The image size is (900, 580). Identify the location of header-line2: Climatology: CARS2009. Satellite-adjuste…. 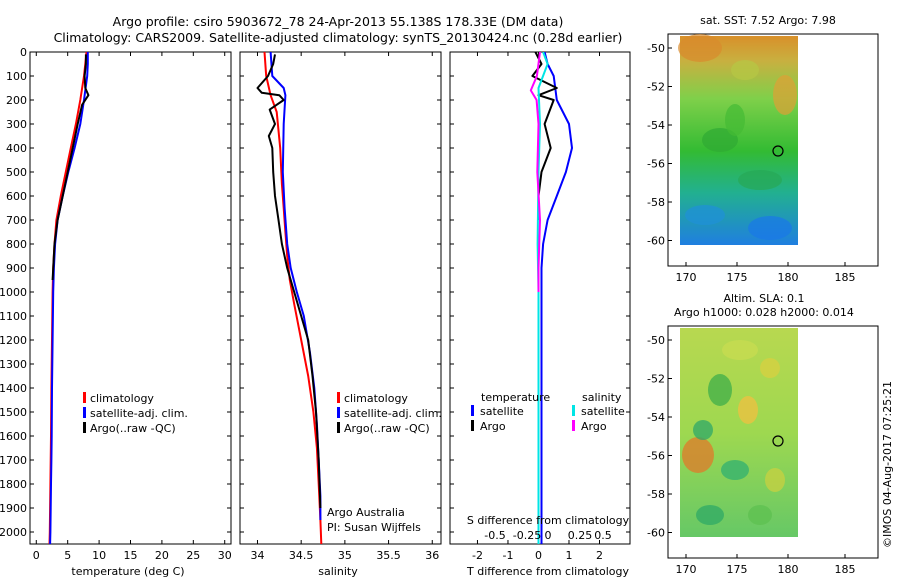
(338, 37).